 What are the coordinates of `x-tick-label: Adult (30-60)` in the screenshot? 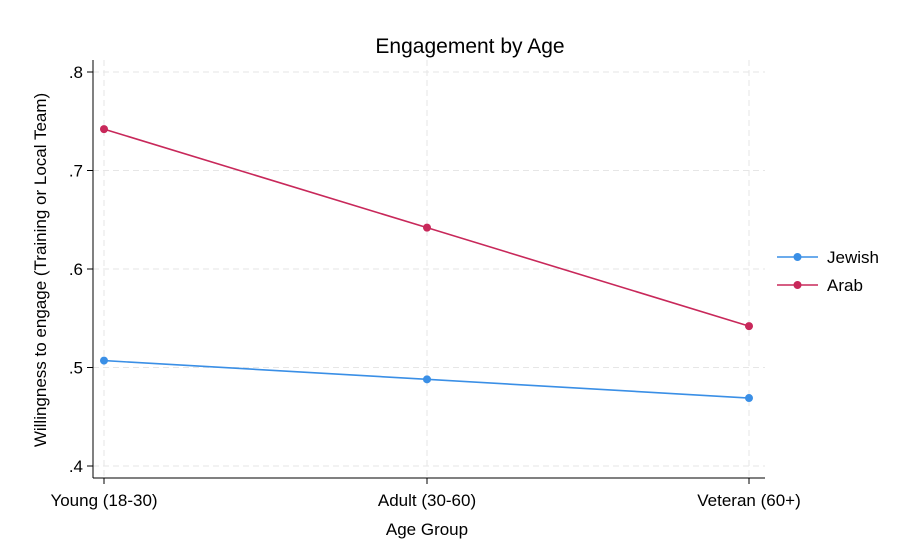 It's located at (427, 500).